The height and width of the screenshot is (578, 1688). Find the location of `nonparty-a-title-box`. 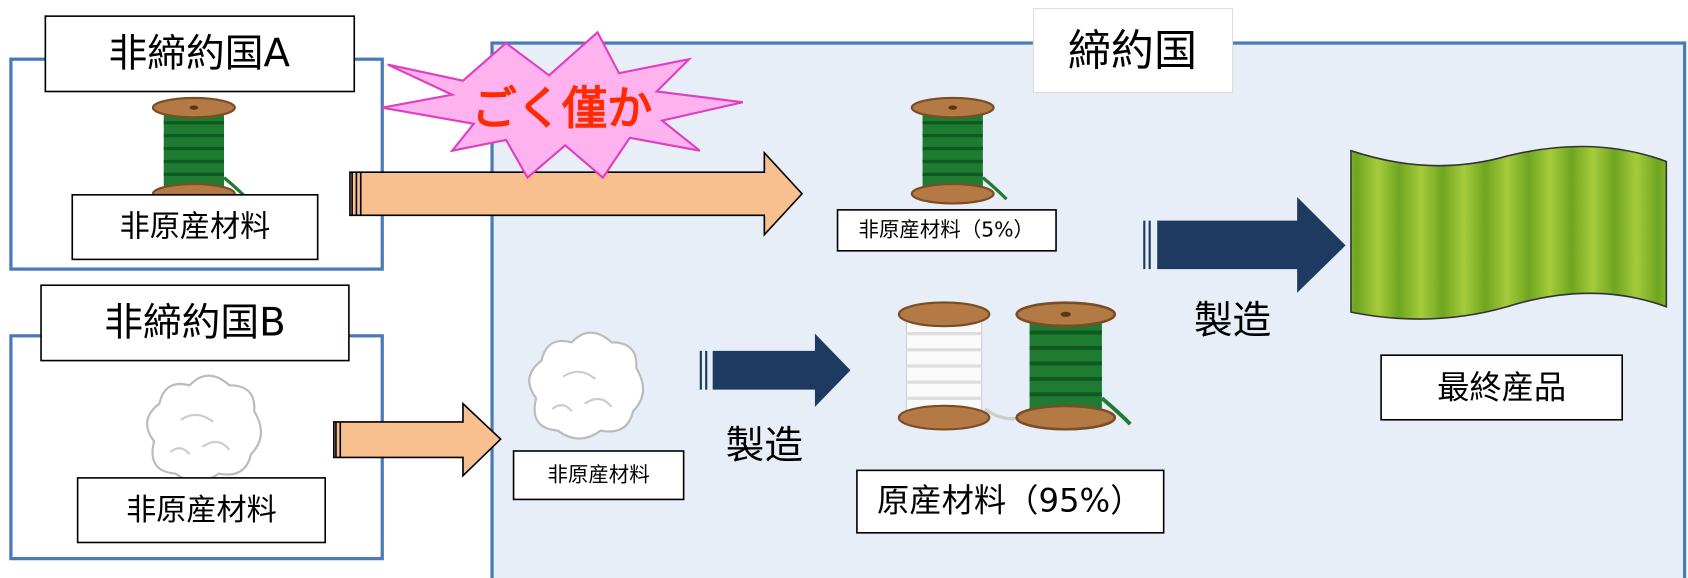

nonparty-a-title-box is located at coordinates (200, 54).